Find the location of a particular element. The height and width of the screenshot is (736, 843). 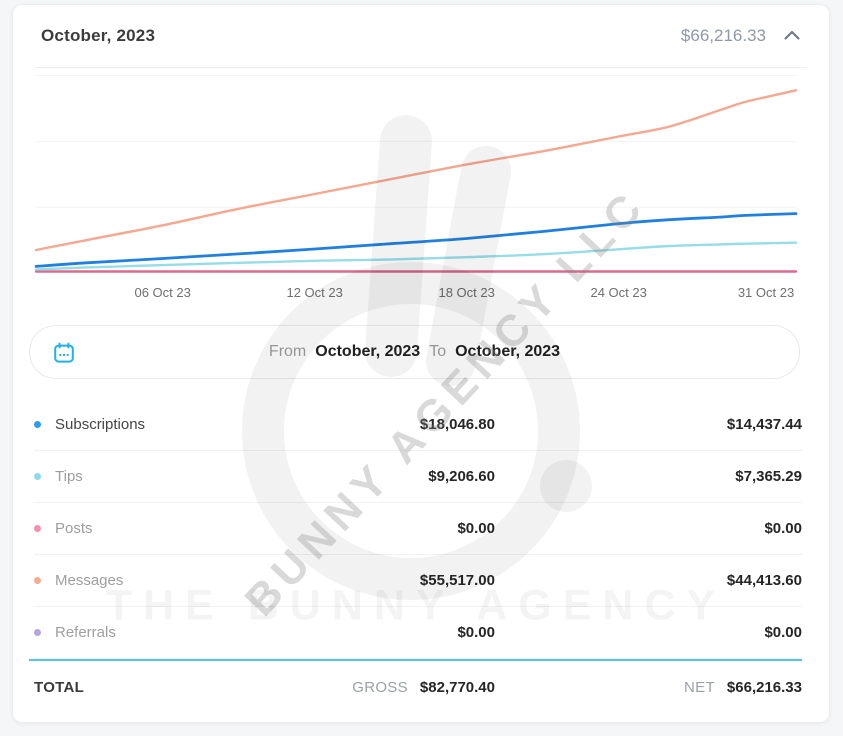

row-net: $44,413.60 is located at coordinates (764, 580).